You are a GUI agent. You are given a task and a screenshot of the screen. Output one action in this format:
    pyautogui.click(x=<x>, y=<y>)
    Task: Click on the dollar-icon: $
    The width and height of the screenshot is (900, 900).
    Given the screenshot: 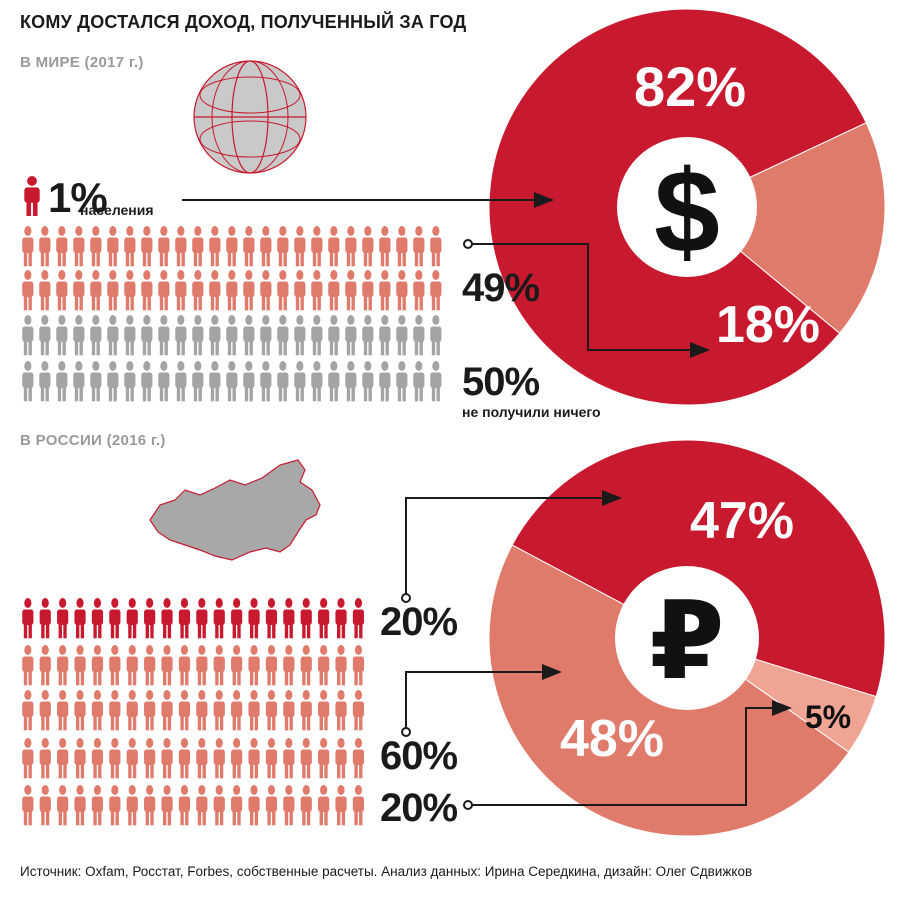 What is the action you would take?
    pyautogui.click(x=687, y=212)
    